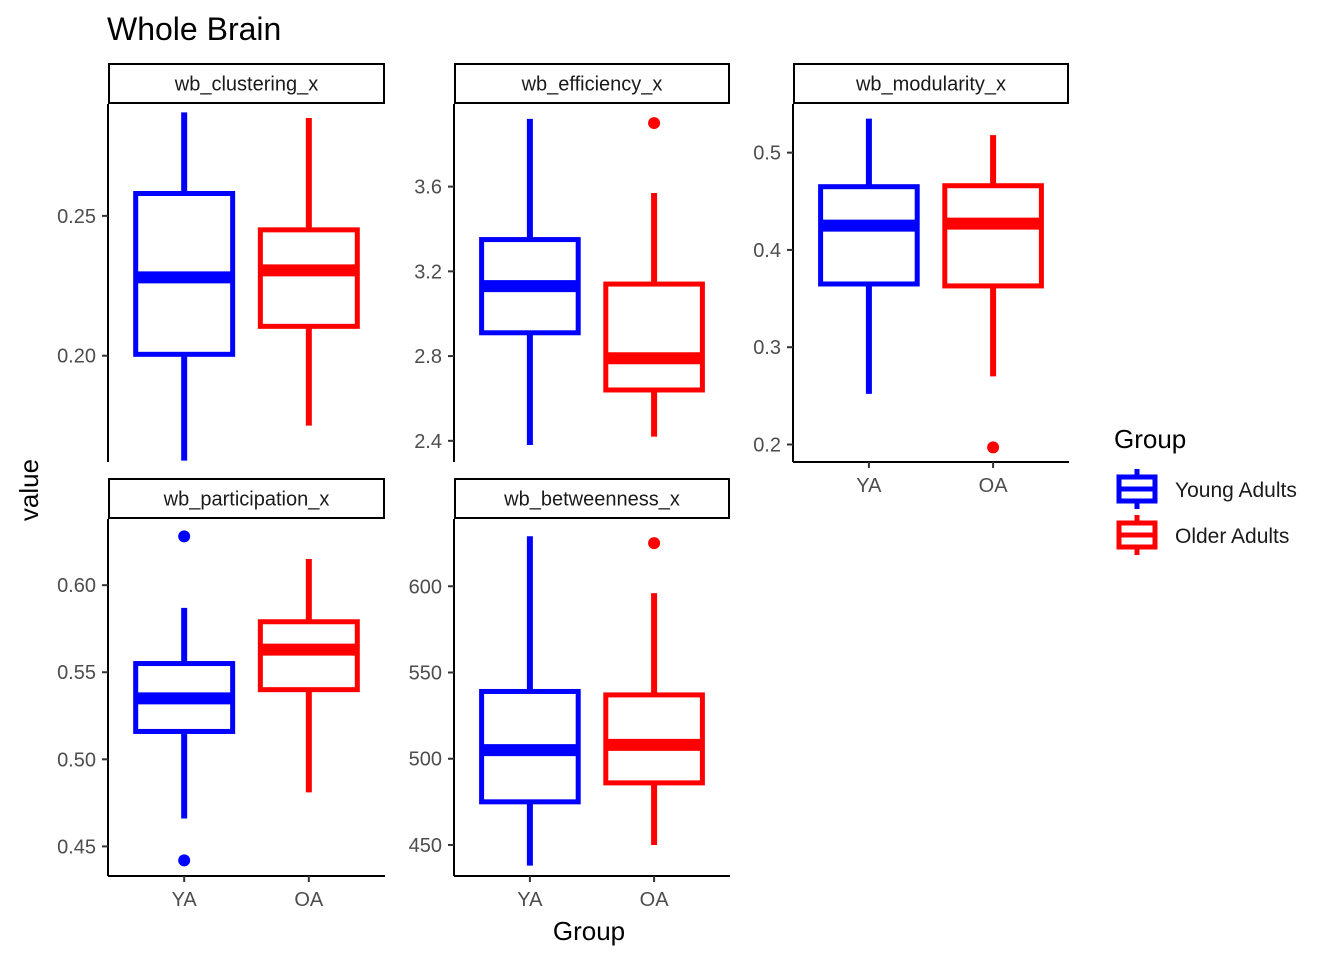 The height and width of the screenshot is (960, 1344). I want to click on y-tick-label: 2.4, so click(428, 442).